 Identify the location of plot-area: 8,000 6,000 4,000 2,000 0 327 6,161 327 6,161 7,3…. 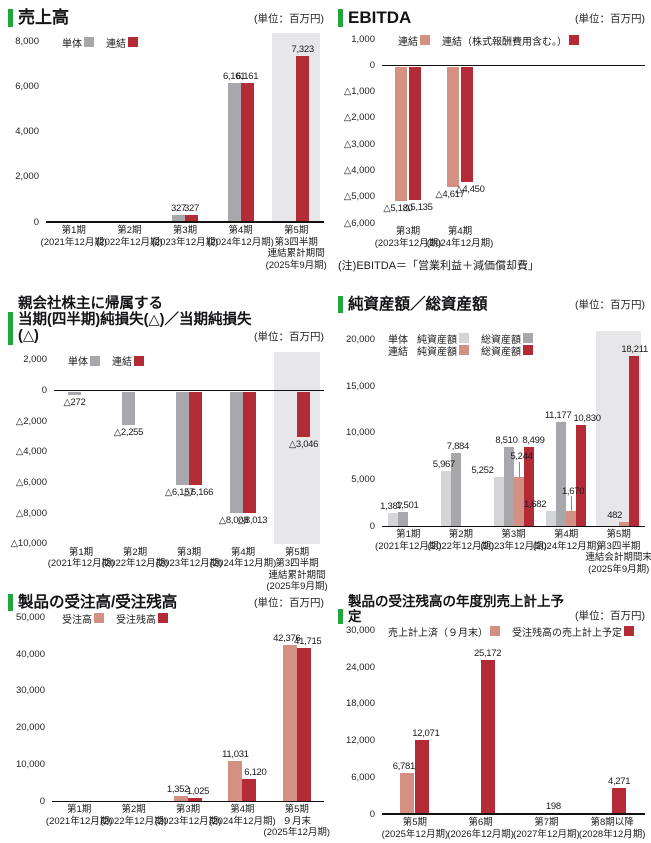
(167, 152).